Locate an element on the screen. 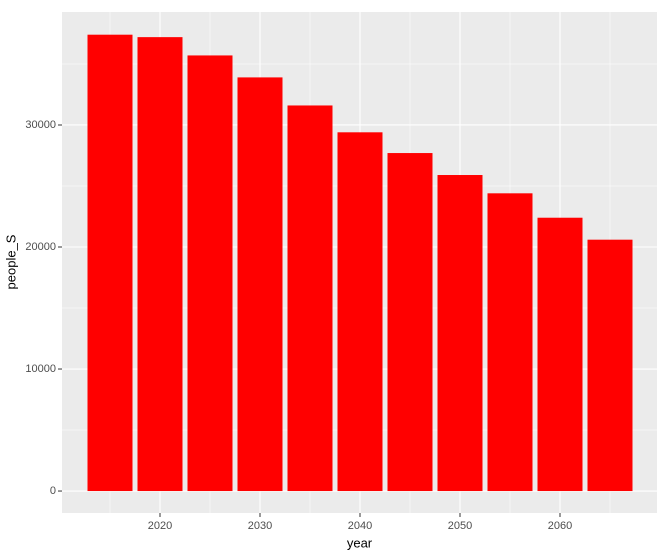  x-axis-title: year is located at coordinates (360, 542).